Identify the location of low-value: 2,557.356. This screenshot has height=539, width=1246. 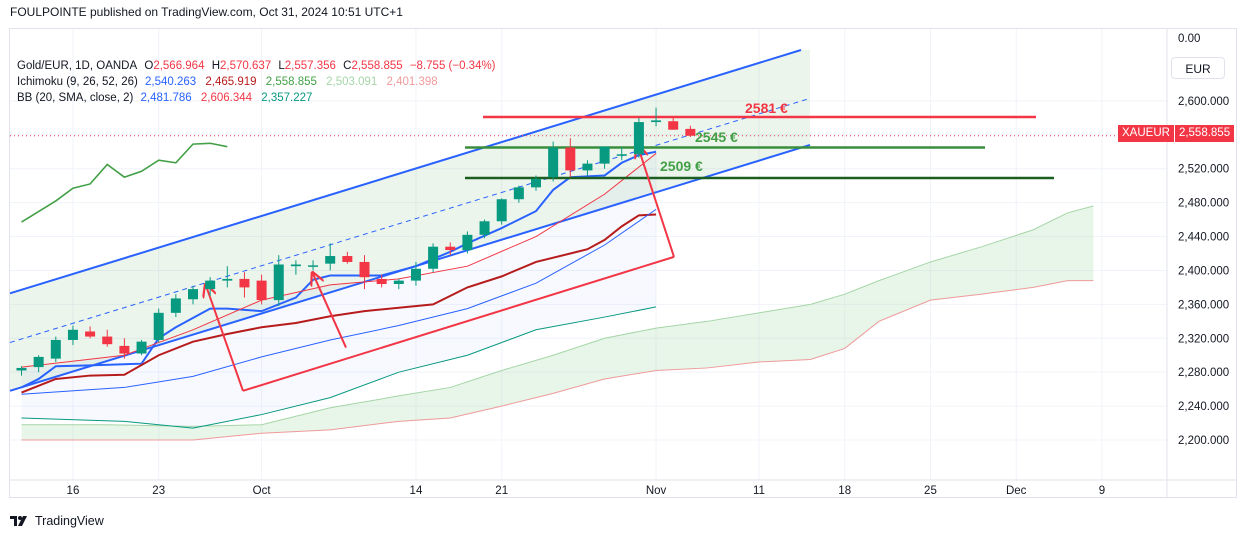
(310, 66).